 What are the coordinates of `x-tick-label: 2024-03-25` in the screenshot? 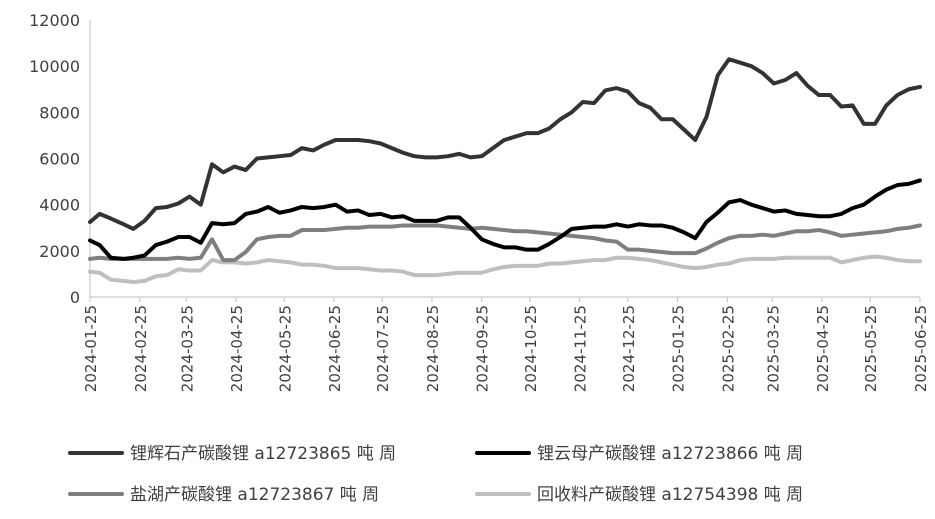 It's located at (187, 348).